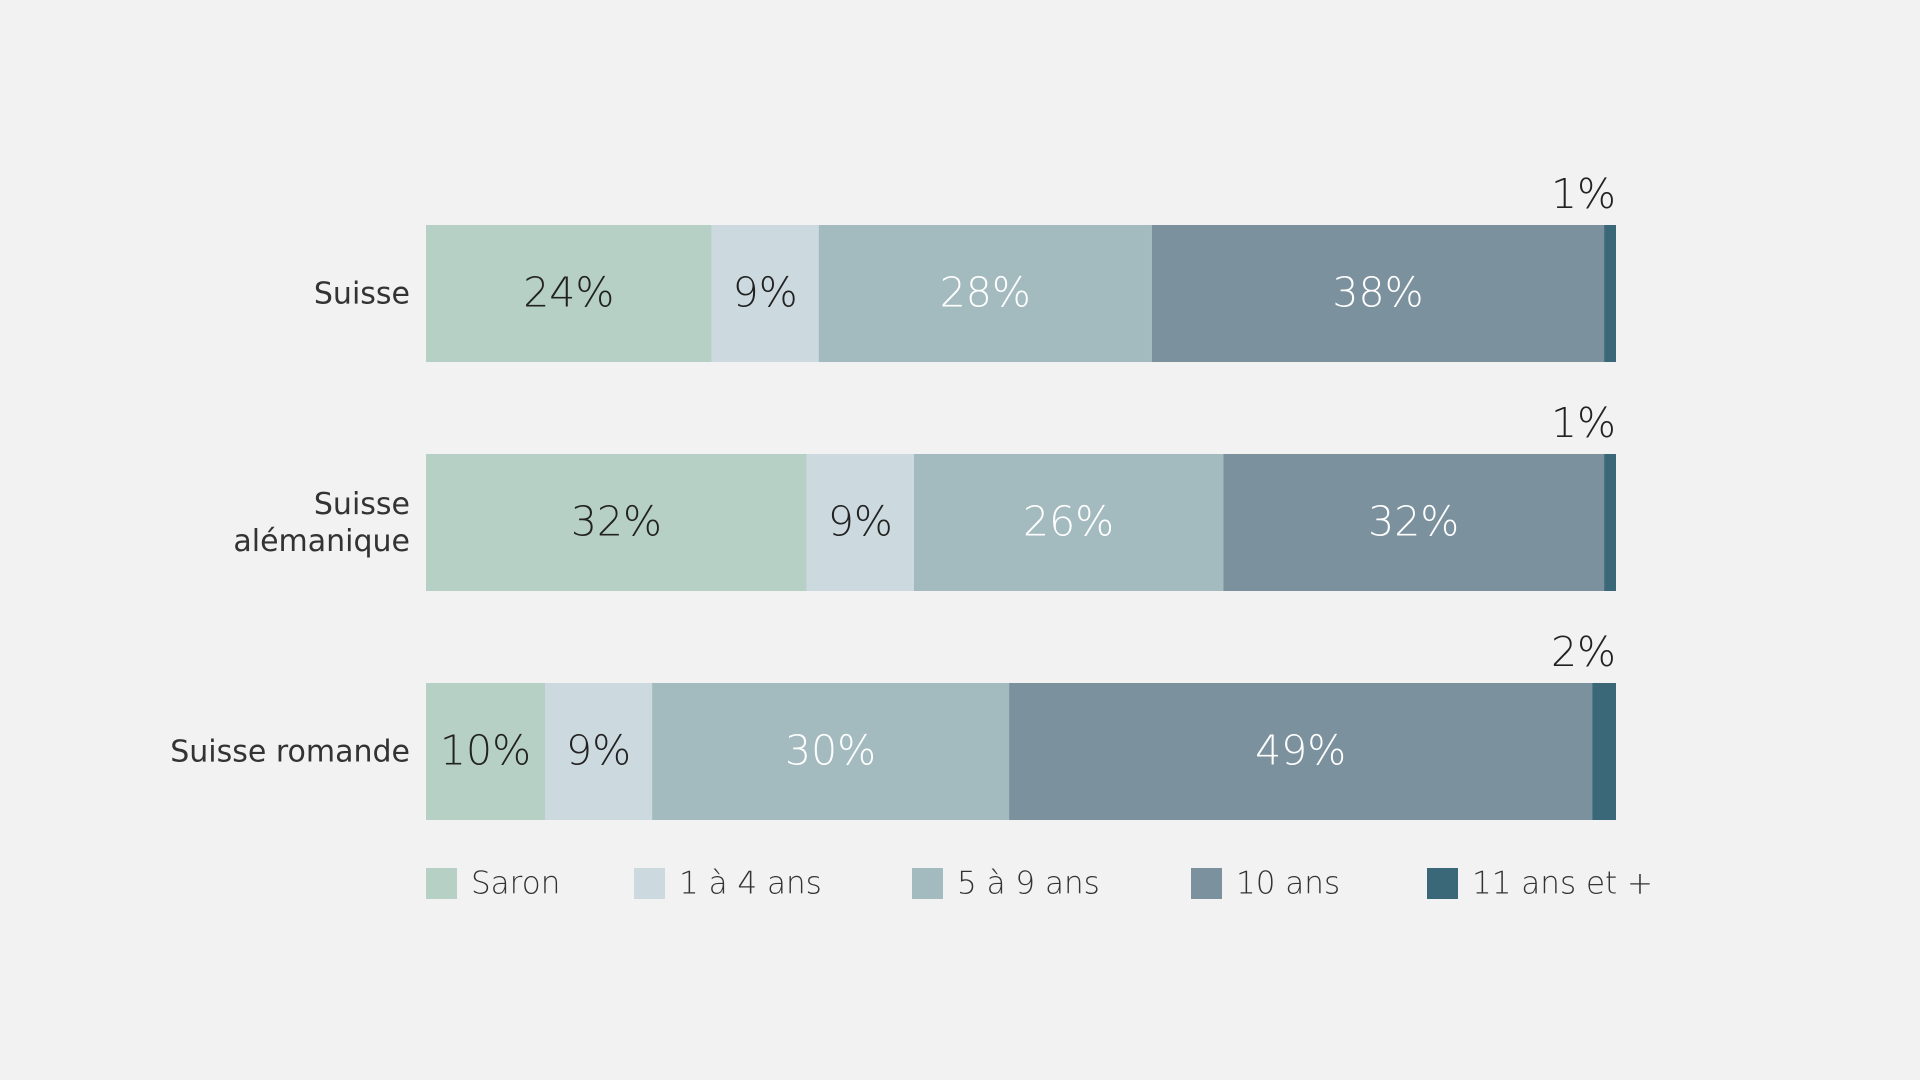 This screenshot has height=1080, width=1920. What do you see at coordinates (515, 884) in the screenshot?
I see `legend-label: Saron` at bounding box center [515, 884].